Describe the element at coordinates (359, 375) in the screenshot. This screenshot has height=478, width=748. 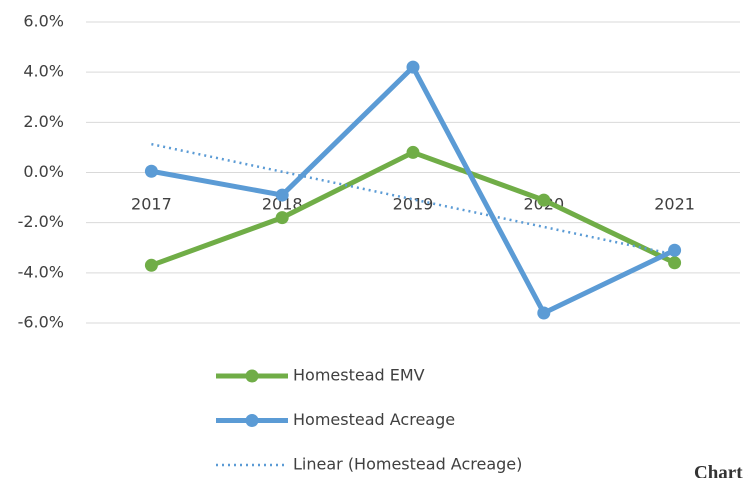
I see `legend-label: Homestead EMV` at that location.